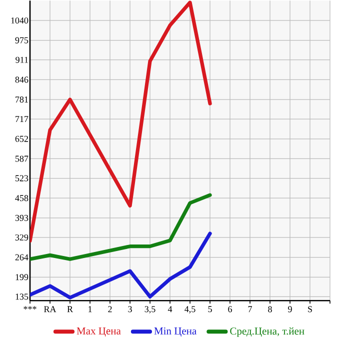 The height and width of the screenshot is (340, 345). I want to click on y-tick-label: 329, so click(21, 237).